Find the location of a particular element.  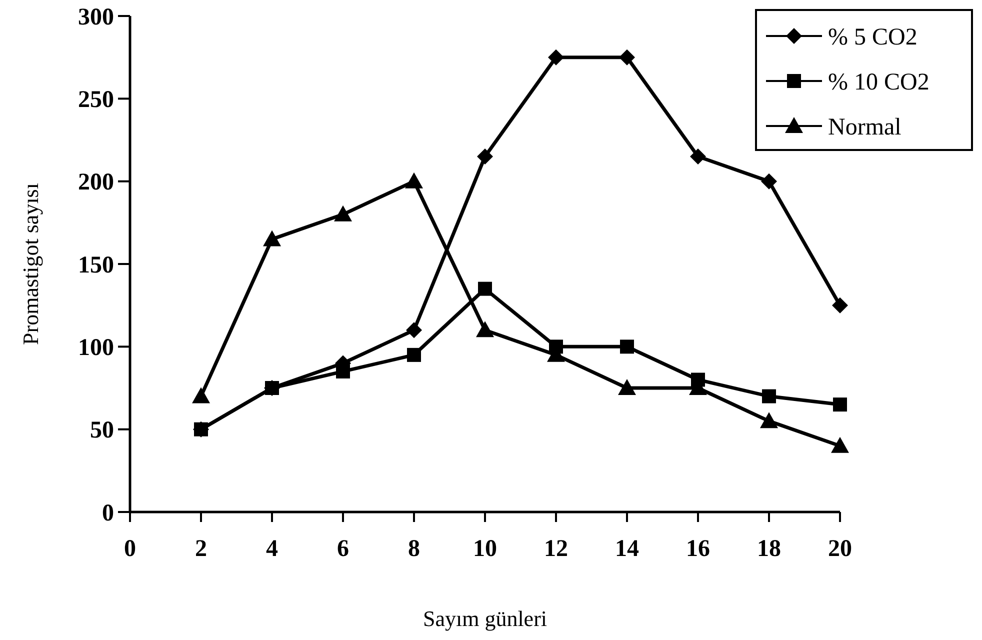

x-tick-label: 0 is located at coordinates (130, 549).